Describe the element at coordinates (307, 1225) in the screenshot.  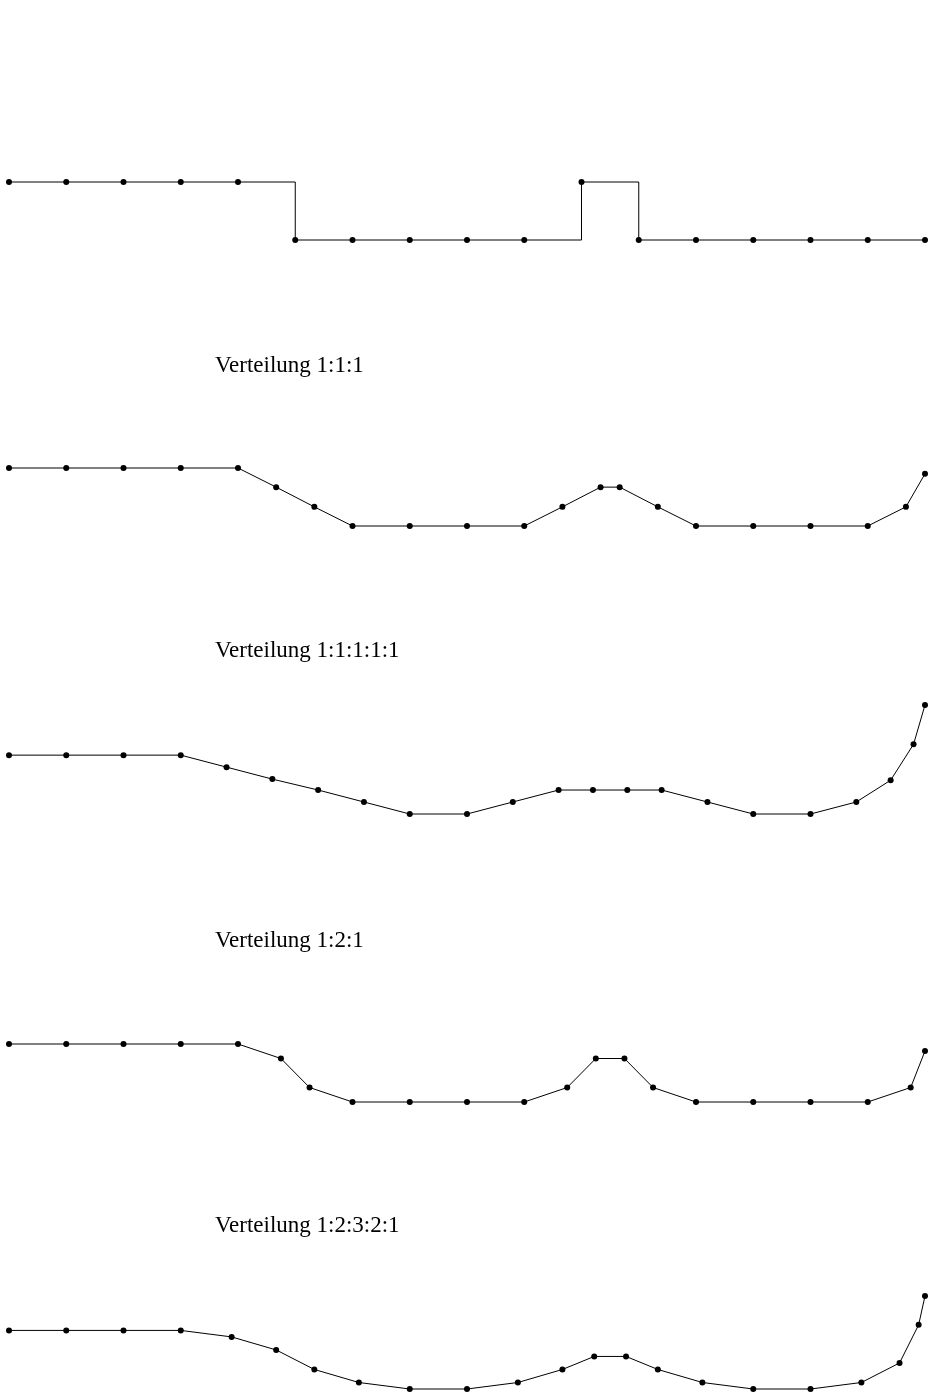
I see `chart-title: Verteilung 1:2:3:2:1` at that location.